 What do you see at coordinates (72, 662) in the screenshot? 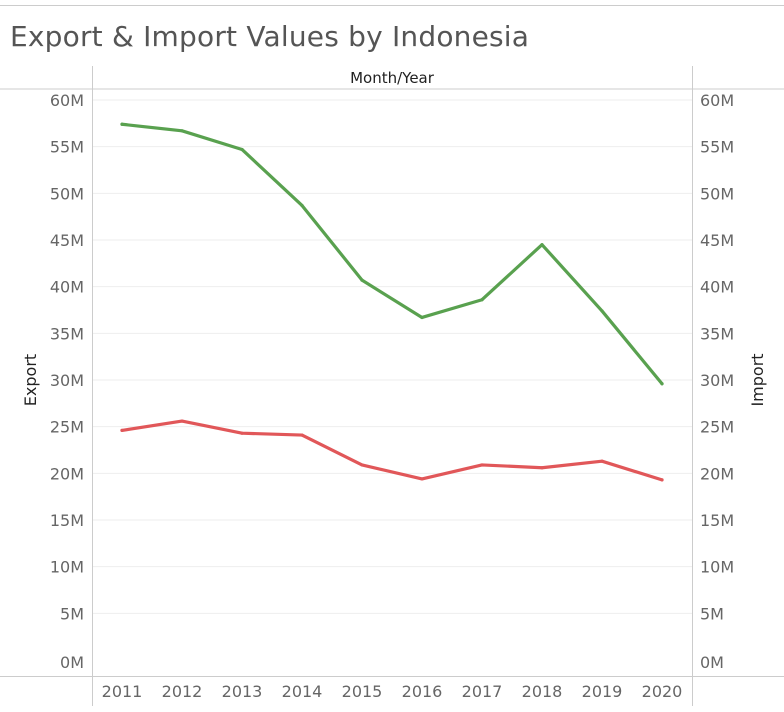
I see `y-tick-label-left: 0M` at bounding box center [72, 662].